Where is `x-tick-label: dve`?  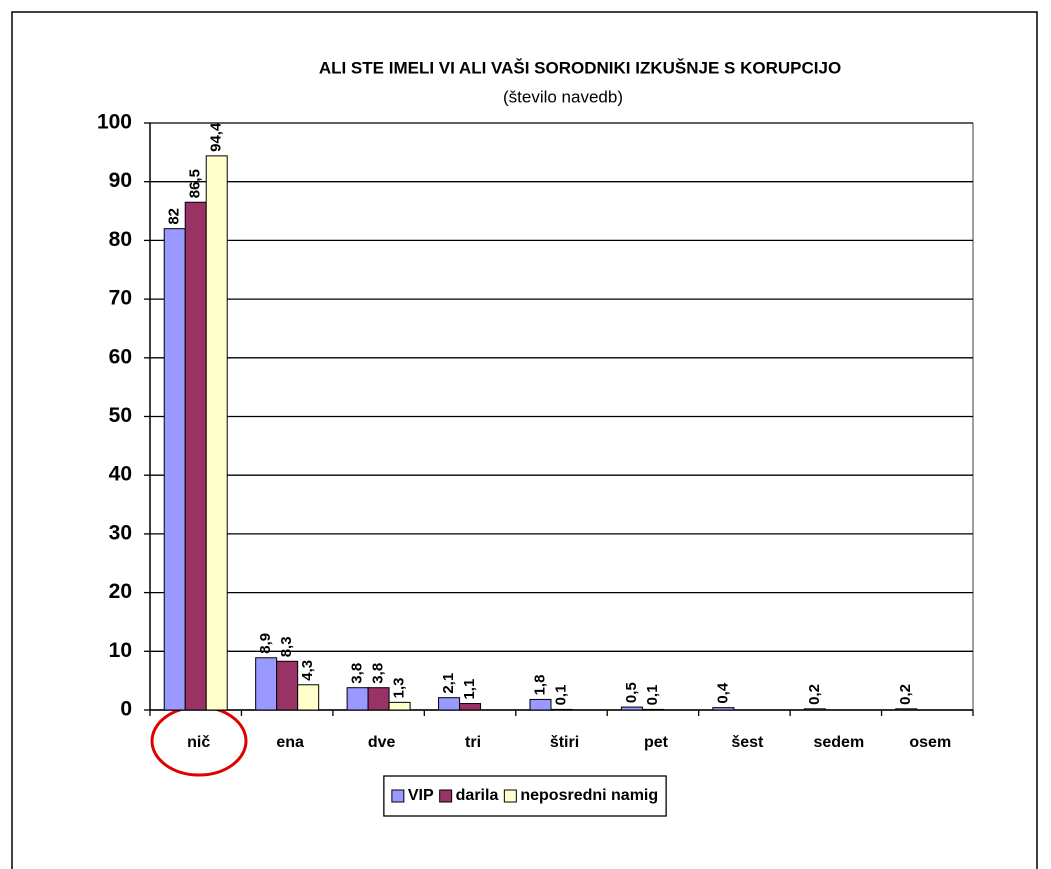 x-tick-label: dve is located at coordinates (382, 742).